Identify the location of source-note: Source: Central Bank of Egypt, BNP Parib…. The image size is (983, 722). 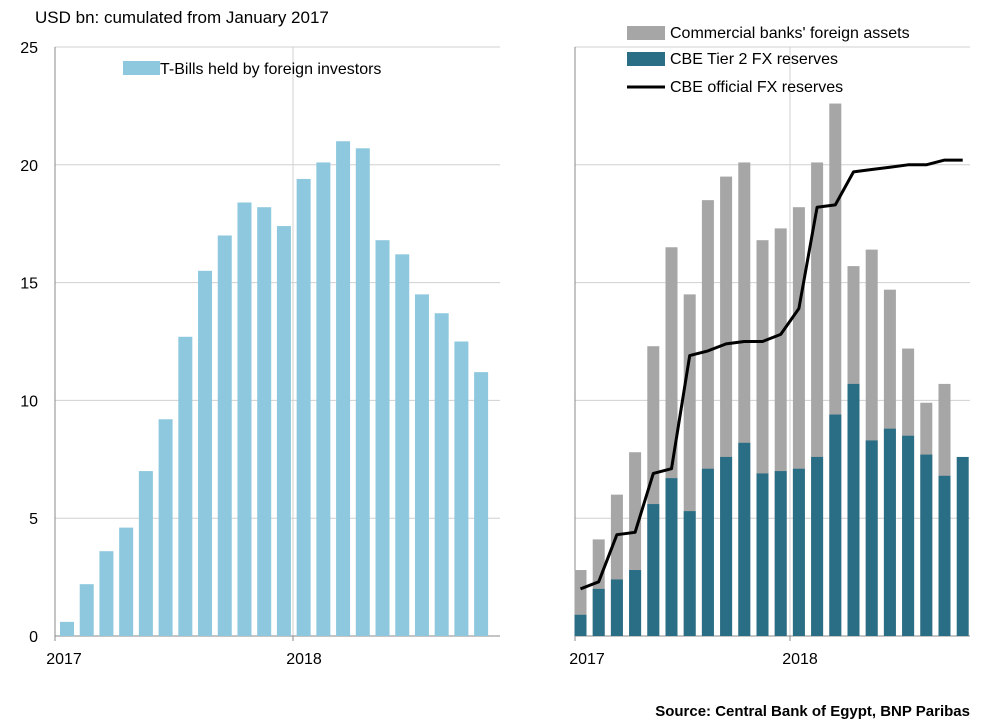
(812, 711).